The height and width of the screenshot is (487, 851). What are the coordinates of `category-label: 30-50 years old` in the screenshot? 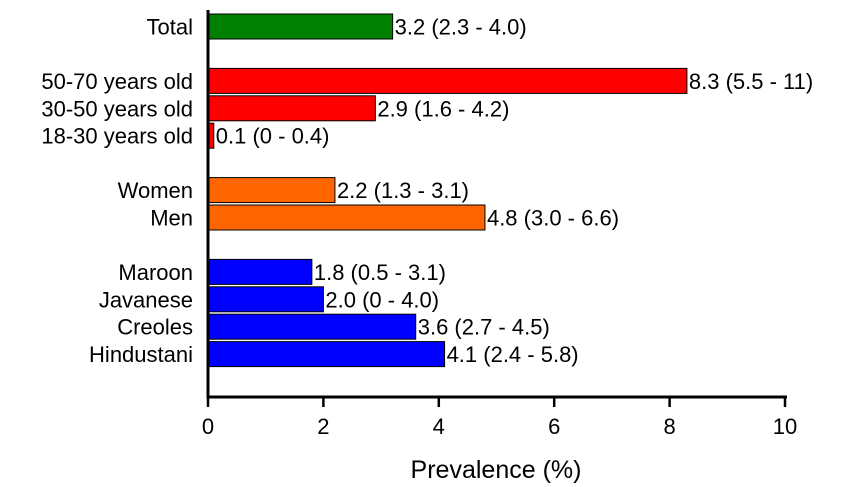 It's located at (117, 108).